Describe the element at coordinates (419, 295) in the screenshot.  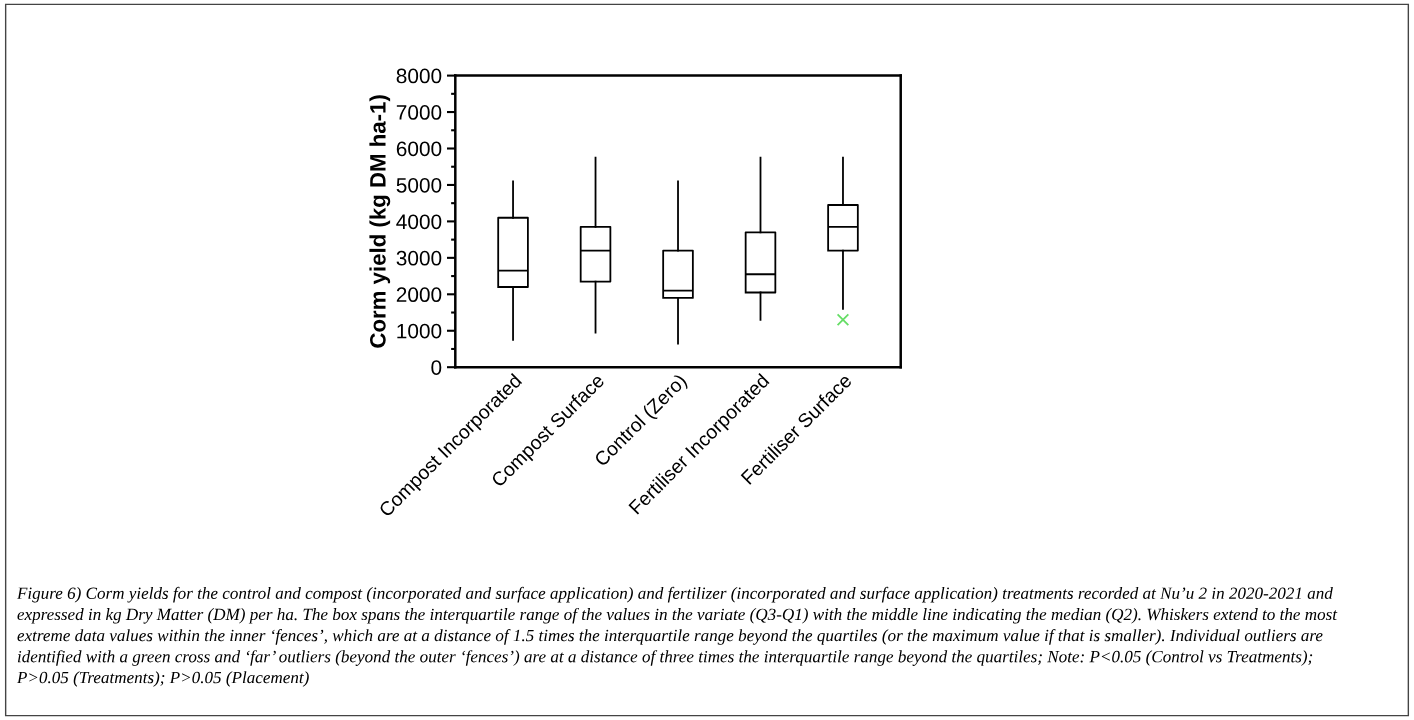
I see `y-tick-label: 2000` at that location.